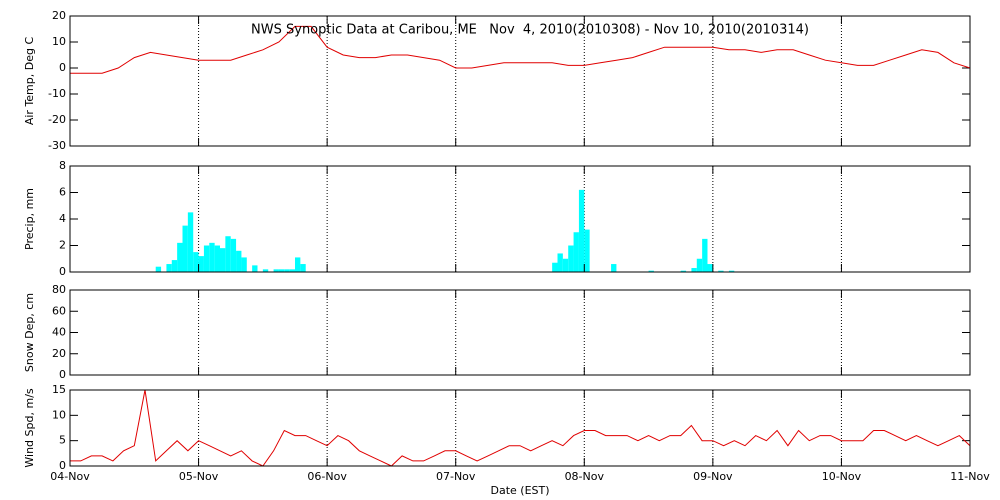  I want to click on y-axis-label: Air Temp, Deg C, so click(29, 81).